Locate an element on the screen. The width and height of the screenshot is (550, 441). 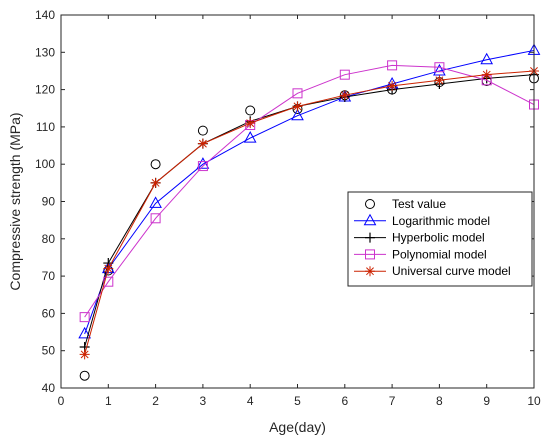
legend-item-test-value: Test value is located at coordinates (405, 204).